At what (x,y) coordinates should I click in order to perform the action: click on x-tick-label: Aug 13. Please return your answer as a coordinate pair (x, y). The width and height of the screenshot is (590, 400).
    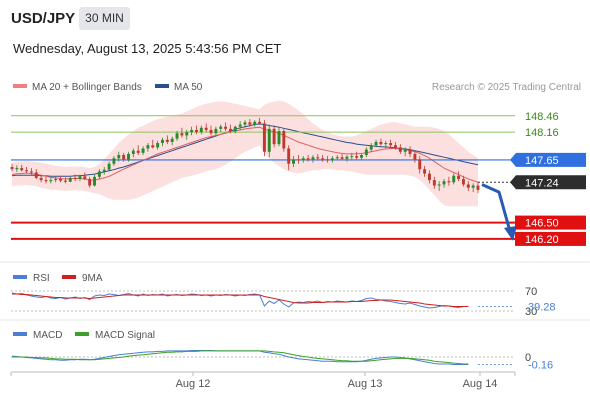
    Looking at the image, I should click on (365, 384).